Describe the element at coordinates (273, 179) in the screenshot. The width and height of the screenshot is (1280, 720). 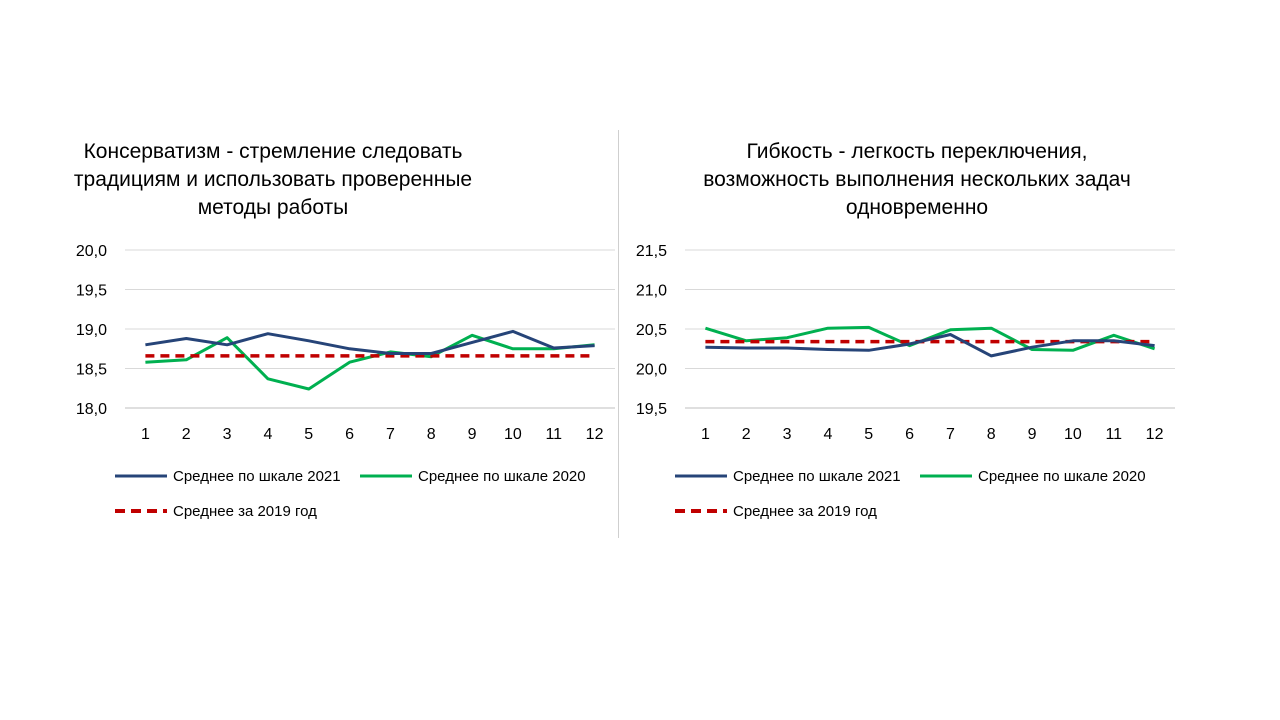
I see `chart-title-line: традициям и использовать проверенные` at that location.